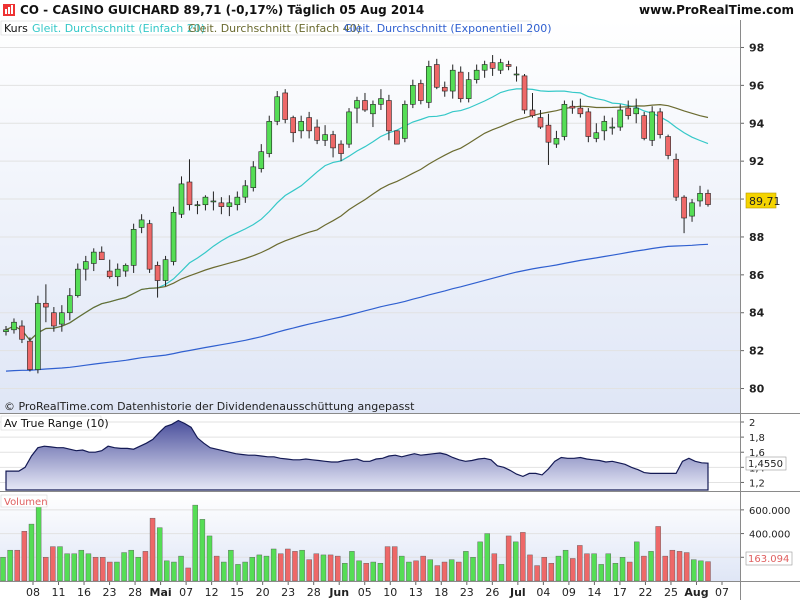 The image size is (800, 600). I want to click on price-tick-label: 94, so click(757, 123).